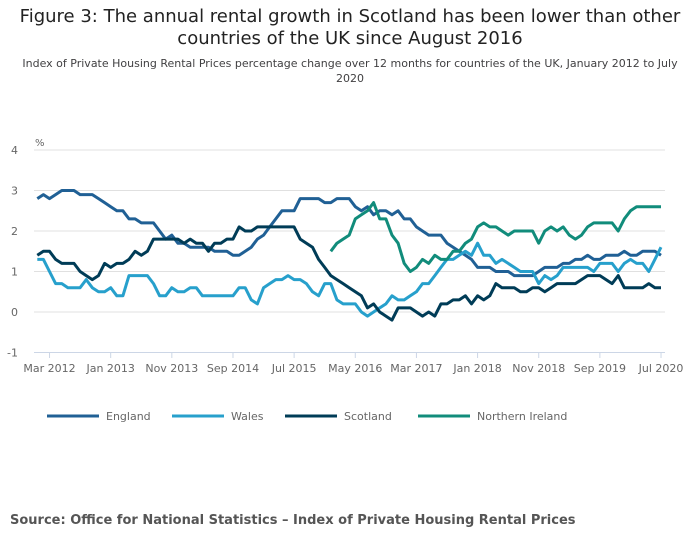  Describe the element at coordinates (538, 368) in the screenshot. I see `x-tick-label: Nov 2018` at that location.